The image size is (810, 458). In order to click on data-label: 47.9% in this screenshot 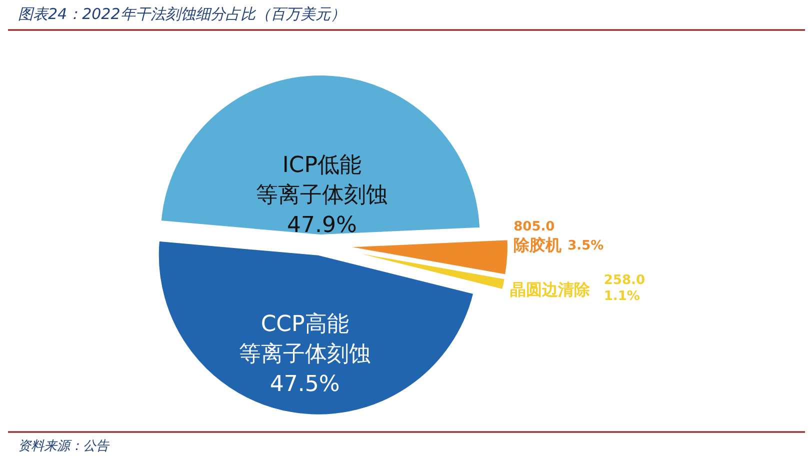, I will do `click(322, 225)`.